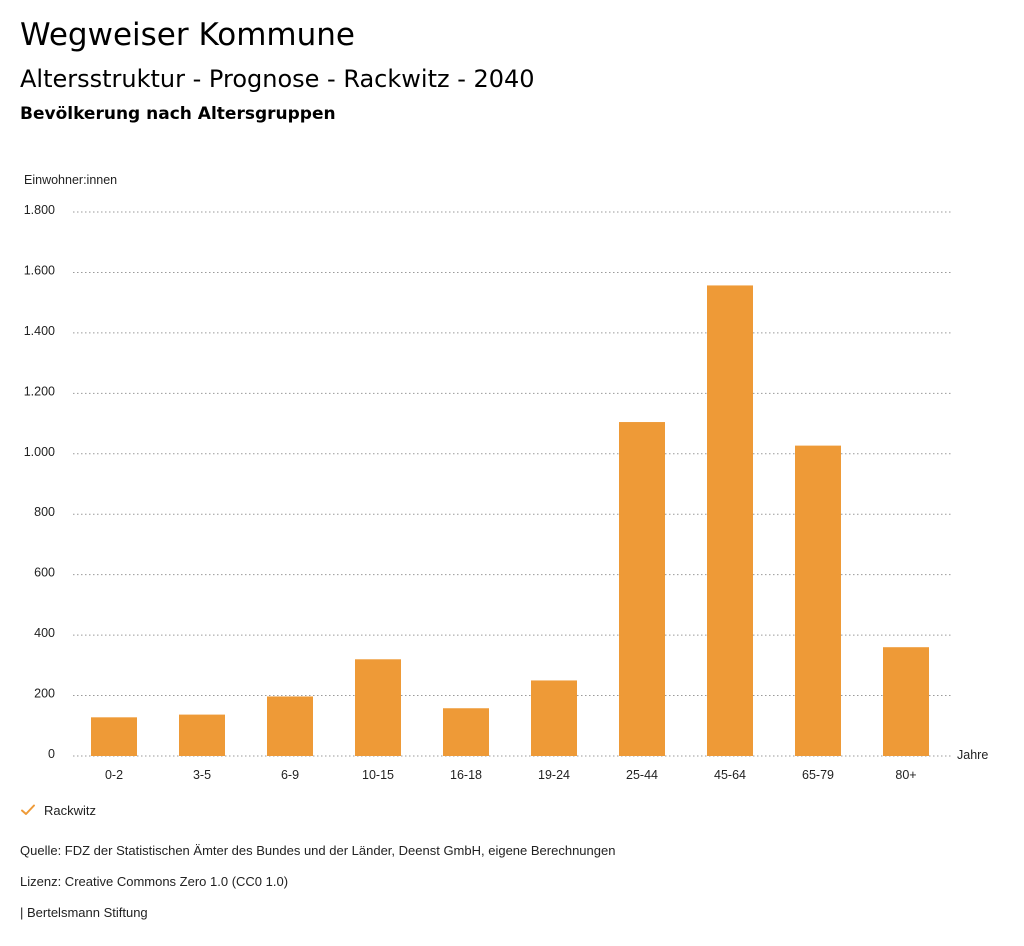 This screenshot has height=946, width=1024. I want to click on legend-item-rackwitz: Rackwitz, so click(58, 810).